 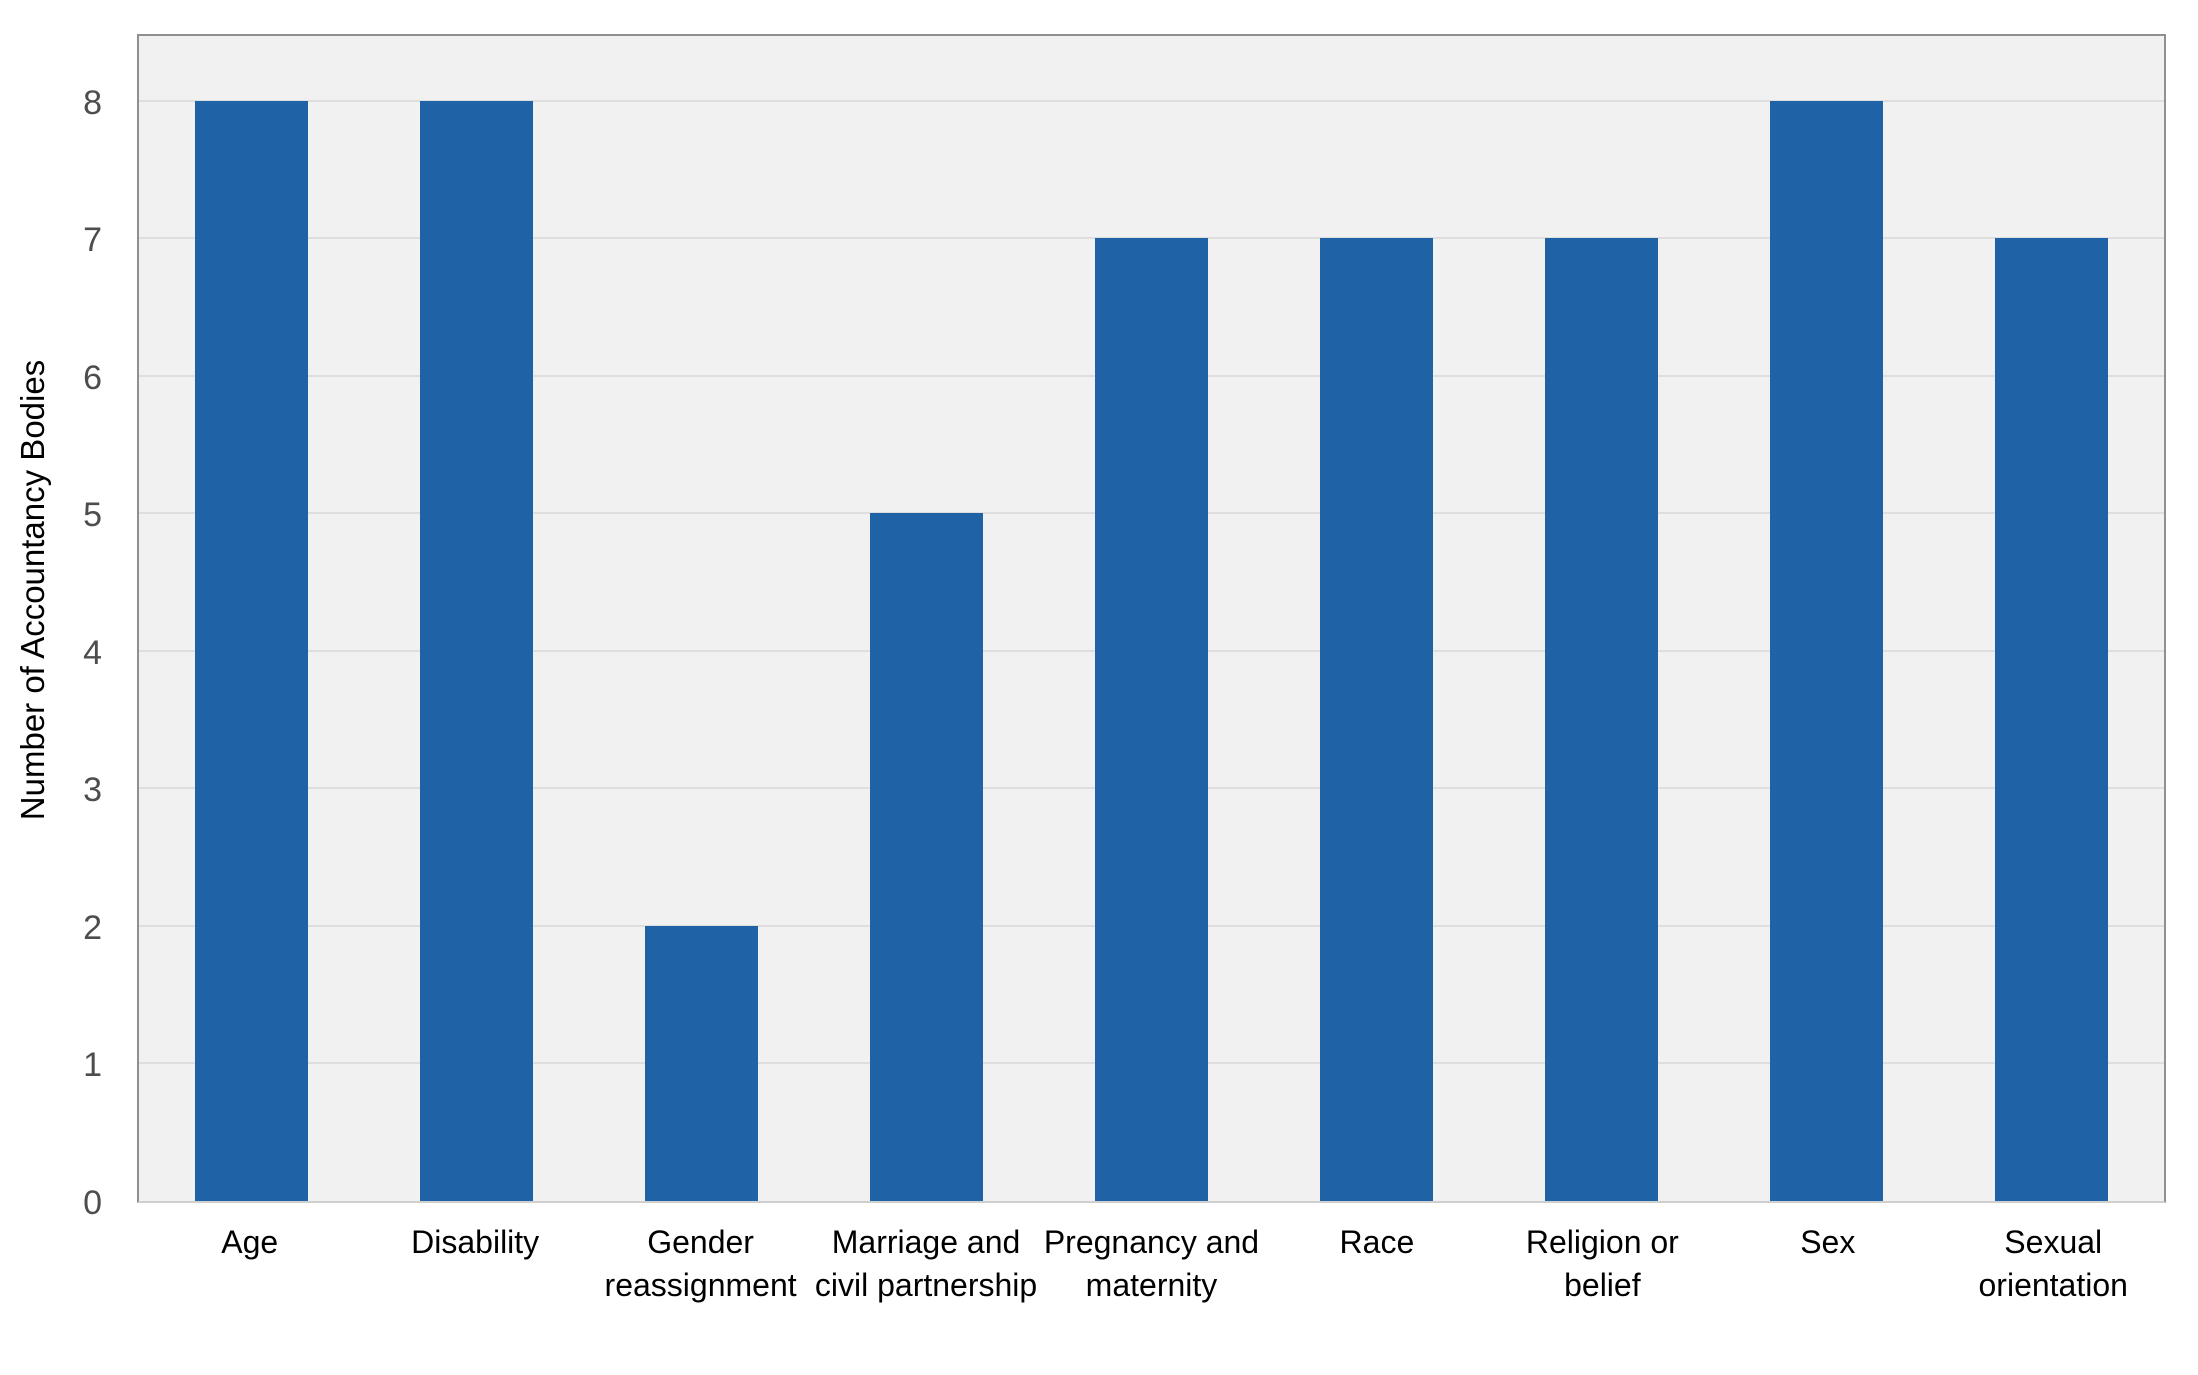 What do you see at coordinates (1151, 100) in the screenshot?
I see `gridline` at bounding box center [1151, 100].